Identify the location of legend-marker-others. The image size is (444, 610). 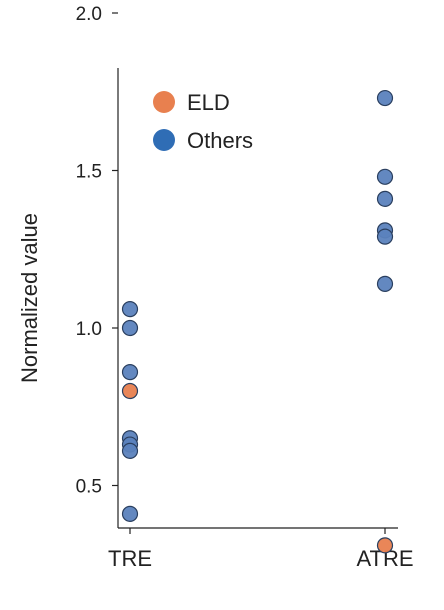
(164, 140).